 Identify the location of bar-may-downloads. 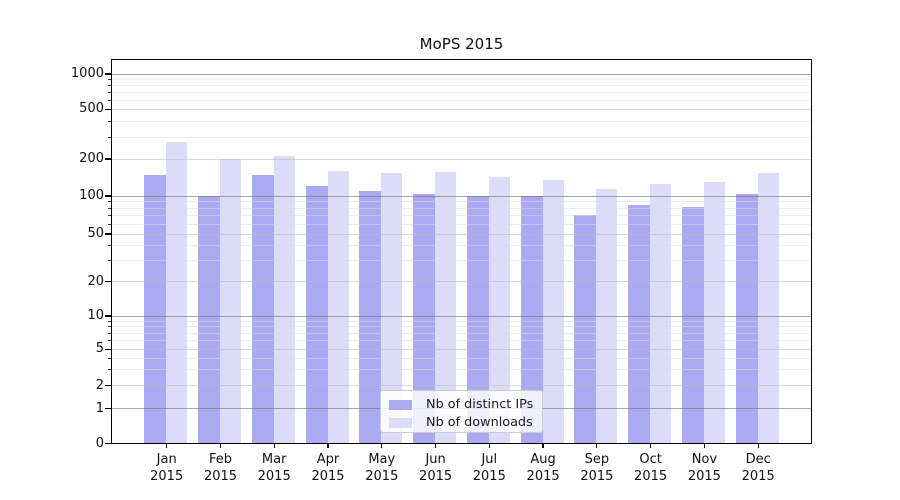
(392, 308).